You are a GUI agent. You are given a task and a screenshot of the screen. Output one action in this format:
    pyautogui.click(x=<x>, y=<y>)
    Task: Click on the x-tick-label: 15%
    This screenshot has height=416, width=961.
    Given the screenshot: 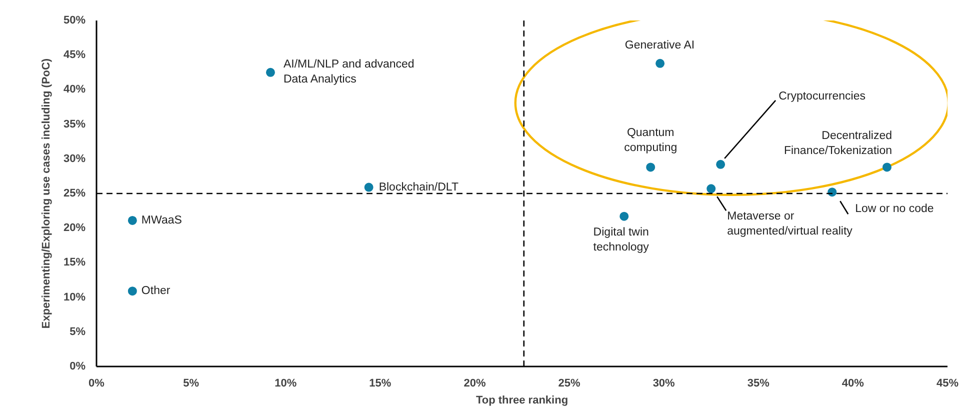 What is the action you would take?
    pyautogui.click(x=380, y=384)
    